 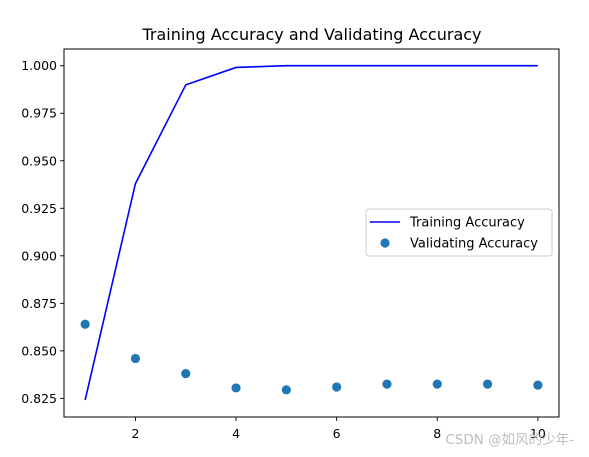 I want to click on y-tick-label: 0.950, so click(x=39, y=160).